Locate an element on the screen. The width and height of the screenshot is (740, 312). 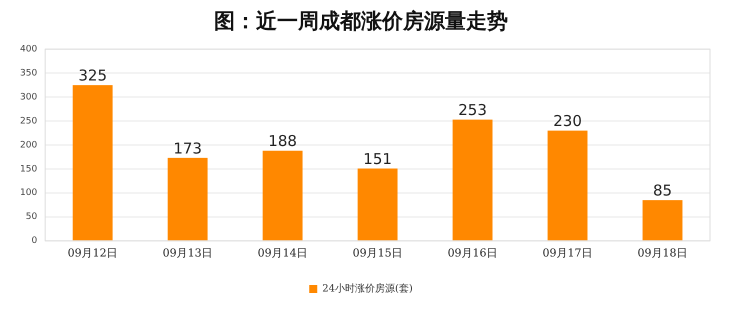
data-label: 230 is located at coordinates (567, 121).